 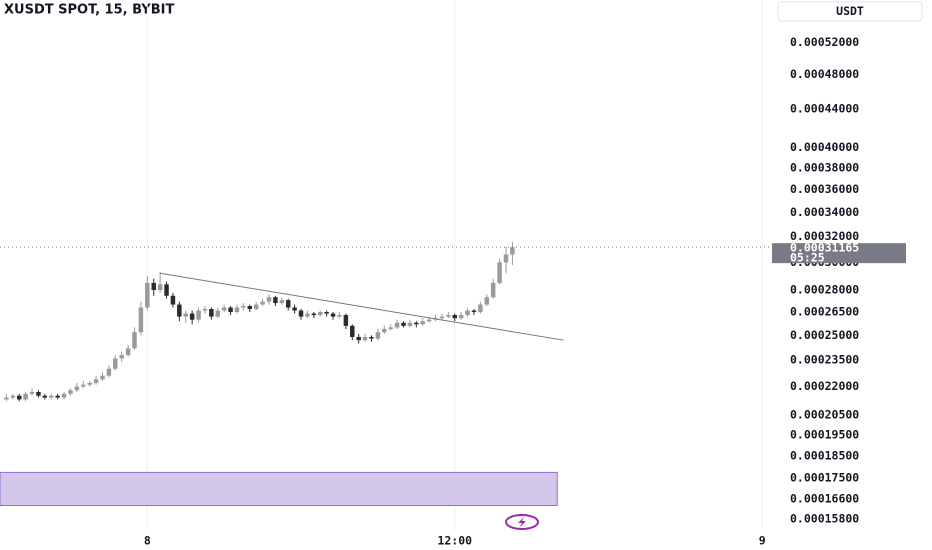 What do you see at coordinates (824, 518) in the screenshot?
I see `y-tick-label: 0.00015800` at bounding box center [824, 518].